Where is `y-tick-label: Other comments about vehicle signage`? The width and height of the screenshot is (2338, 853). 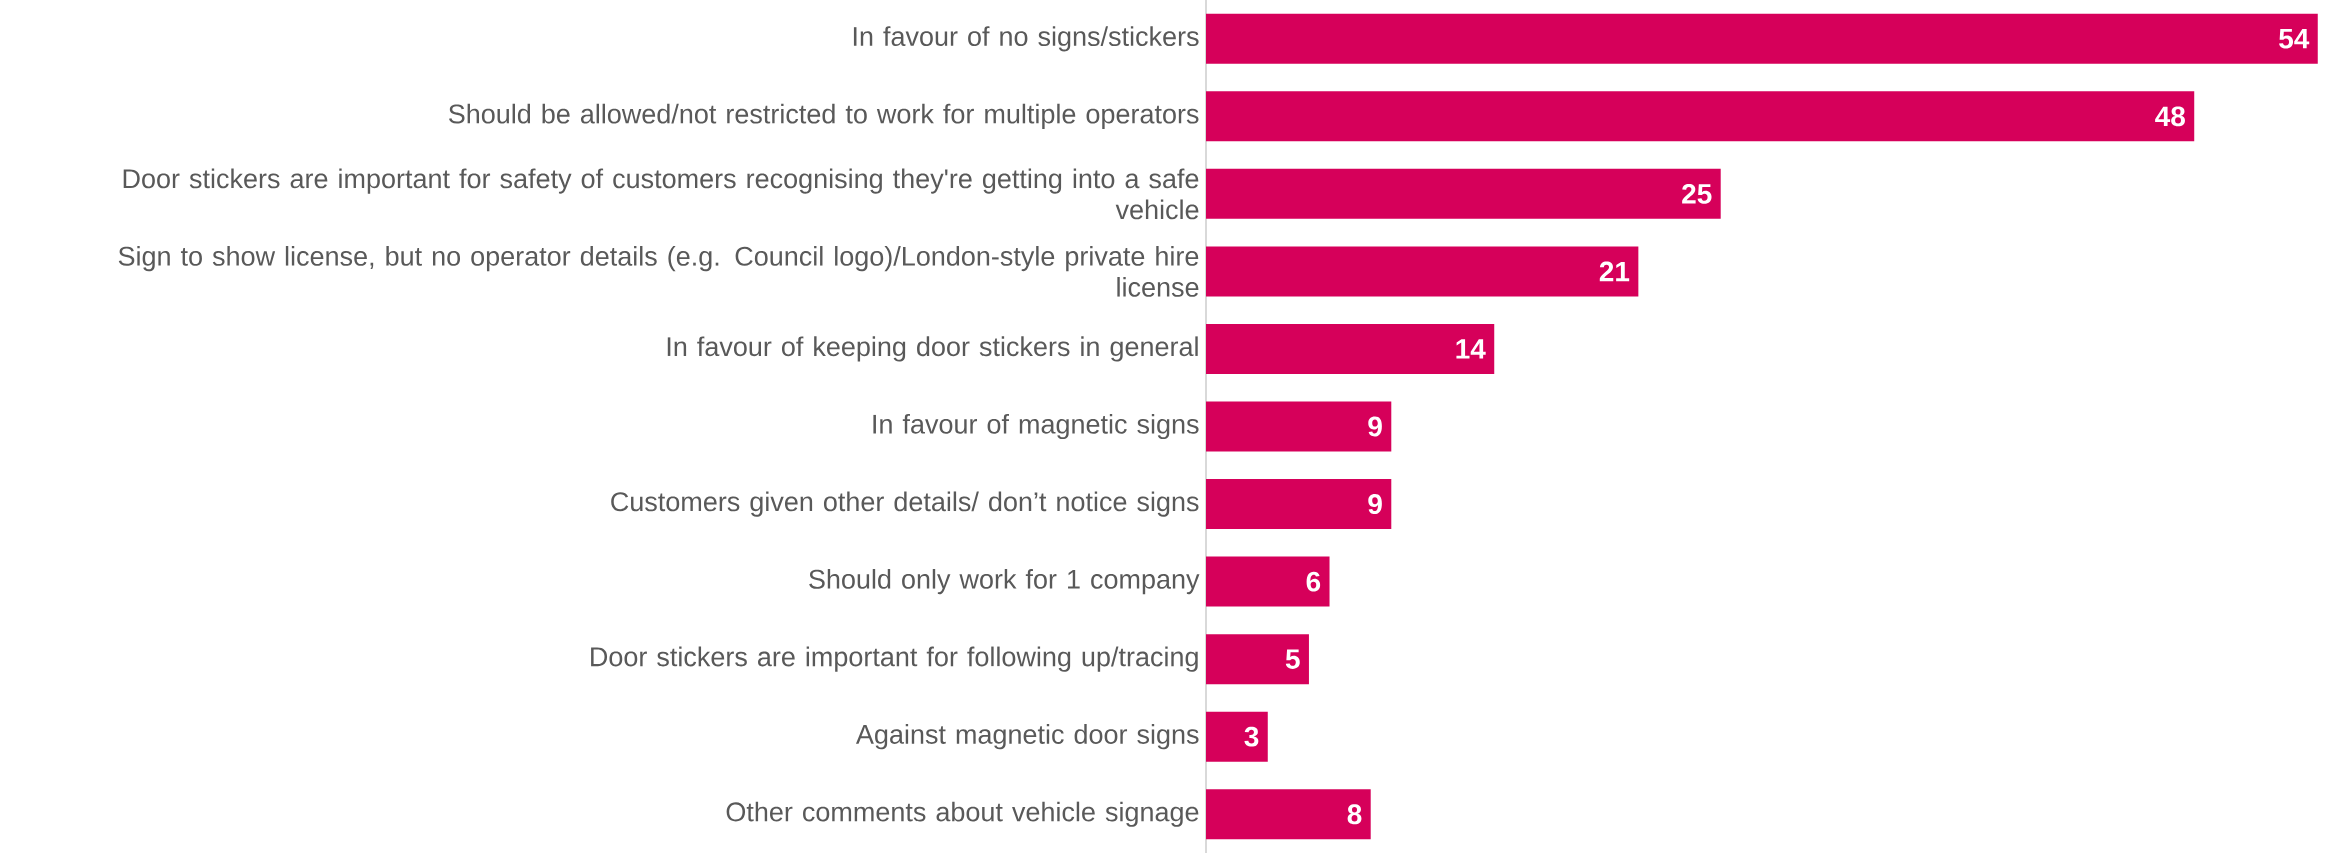 y-tick-label: Other comments about vehicle signage is located at coordinates (962, 814).